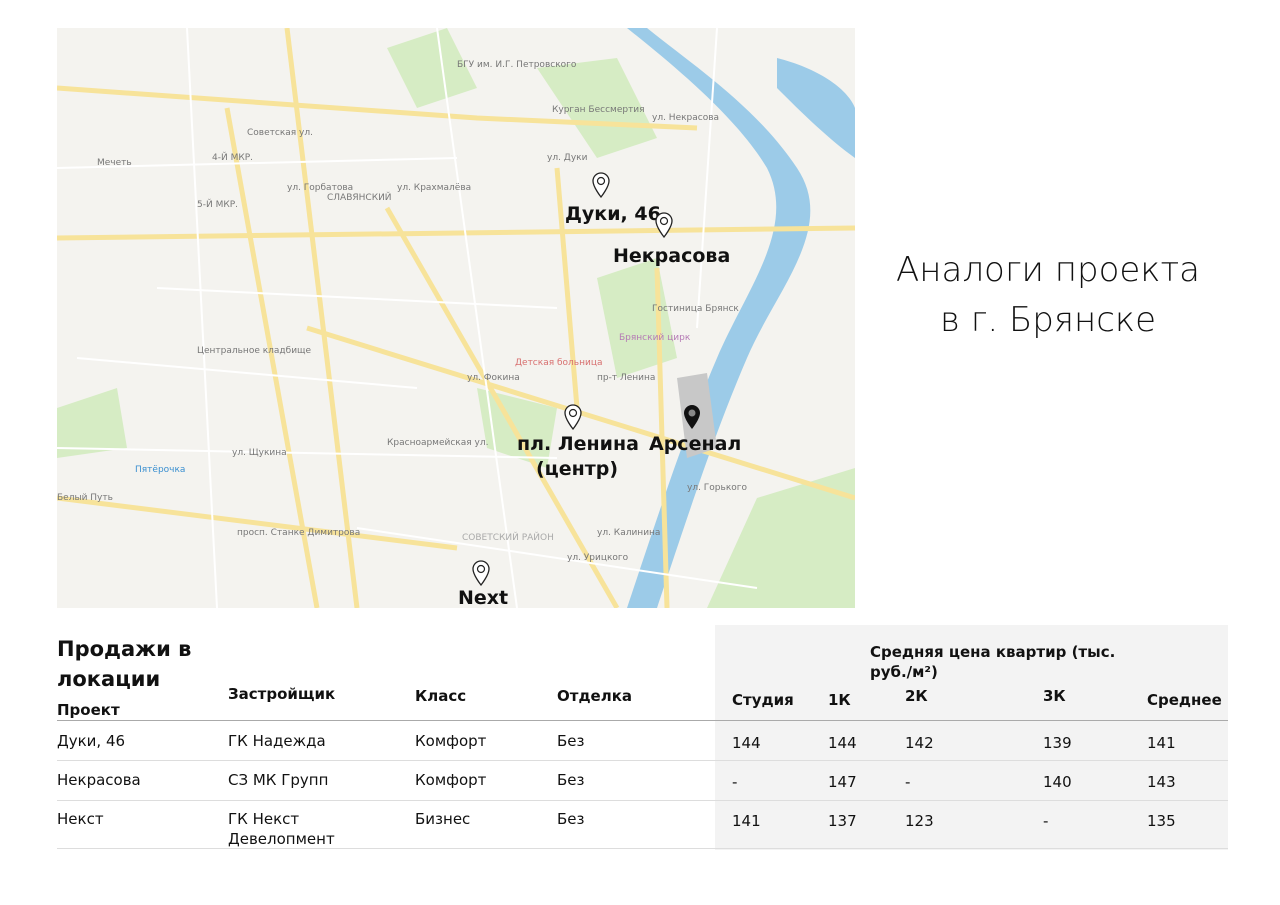  I want to click on map-street-label: просп. Станке Димитрова, so click(299, 533).